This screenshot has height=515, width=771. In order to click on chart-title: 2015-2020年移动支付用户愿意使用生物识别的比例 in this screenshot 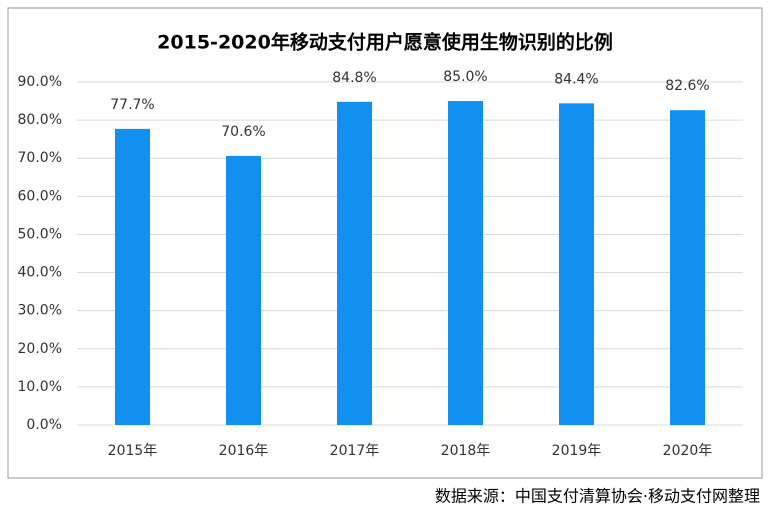, I will do `click(385, 42)`.